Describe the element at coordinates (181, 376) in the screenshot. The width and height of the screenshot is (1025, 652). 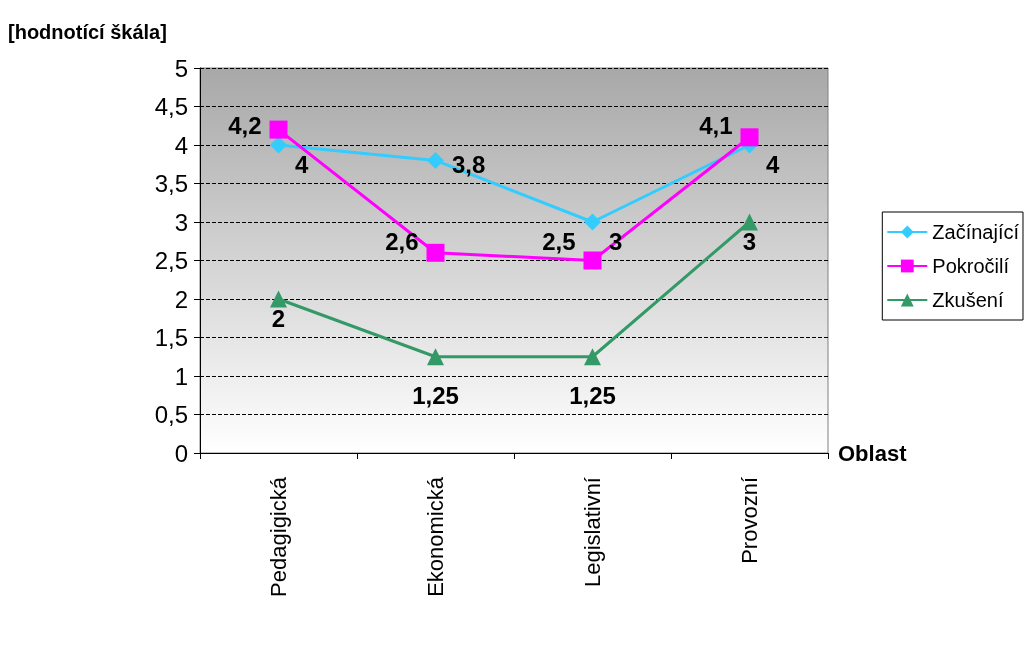
I see `y-tick-label: 1` at that location.